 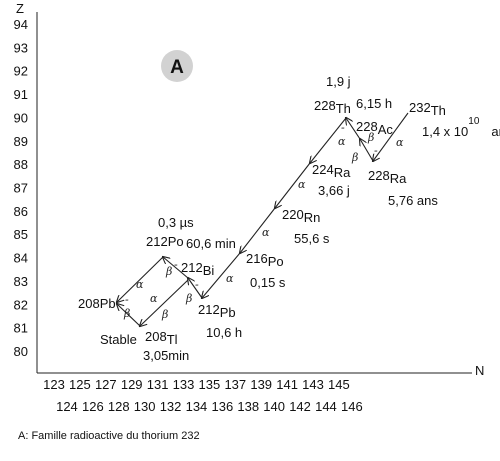 What do you see at coordinates (210, 384) in the screenshot?
I see `x-tick-label: 135` at bounding box center [210, 384].